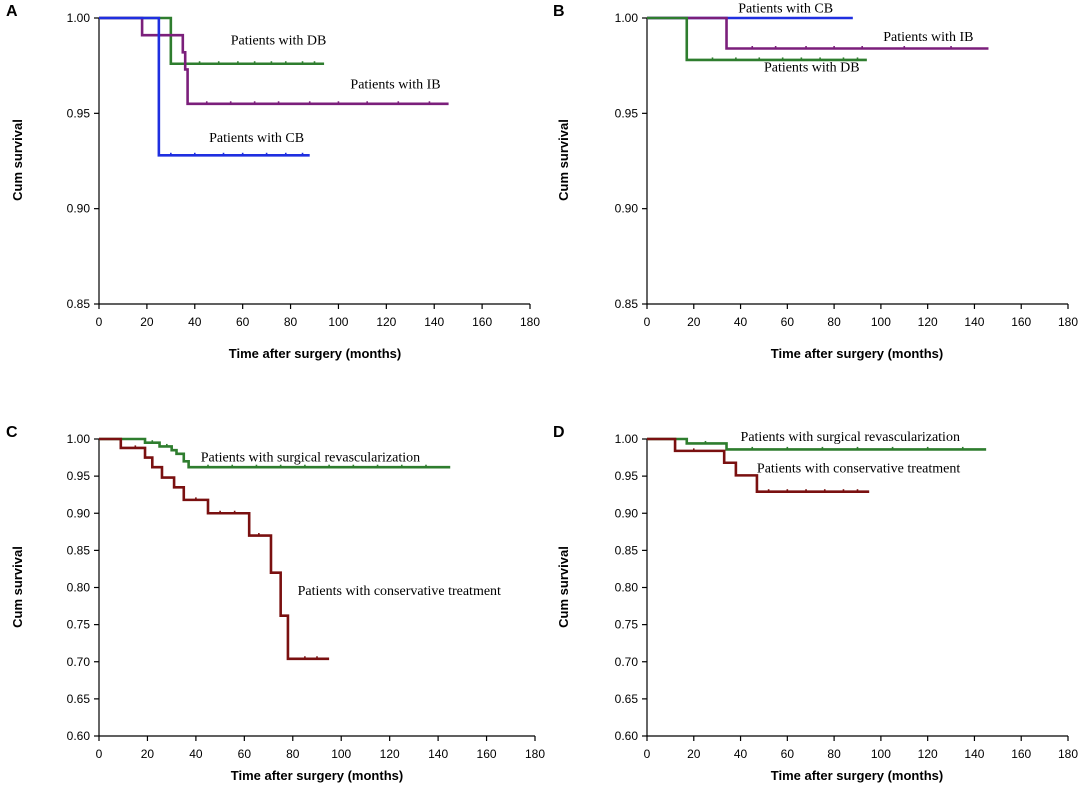  Describe the element at coordinates (850, 437) in the screenshot. I see `series-label: Patients with surgical revascularization` at that location.